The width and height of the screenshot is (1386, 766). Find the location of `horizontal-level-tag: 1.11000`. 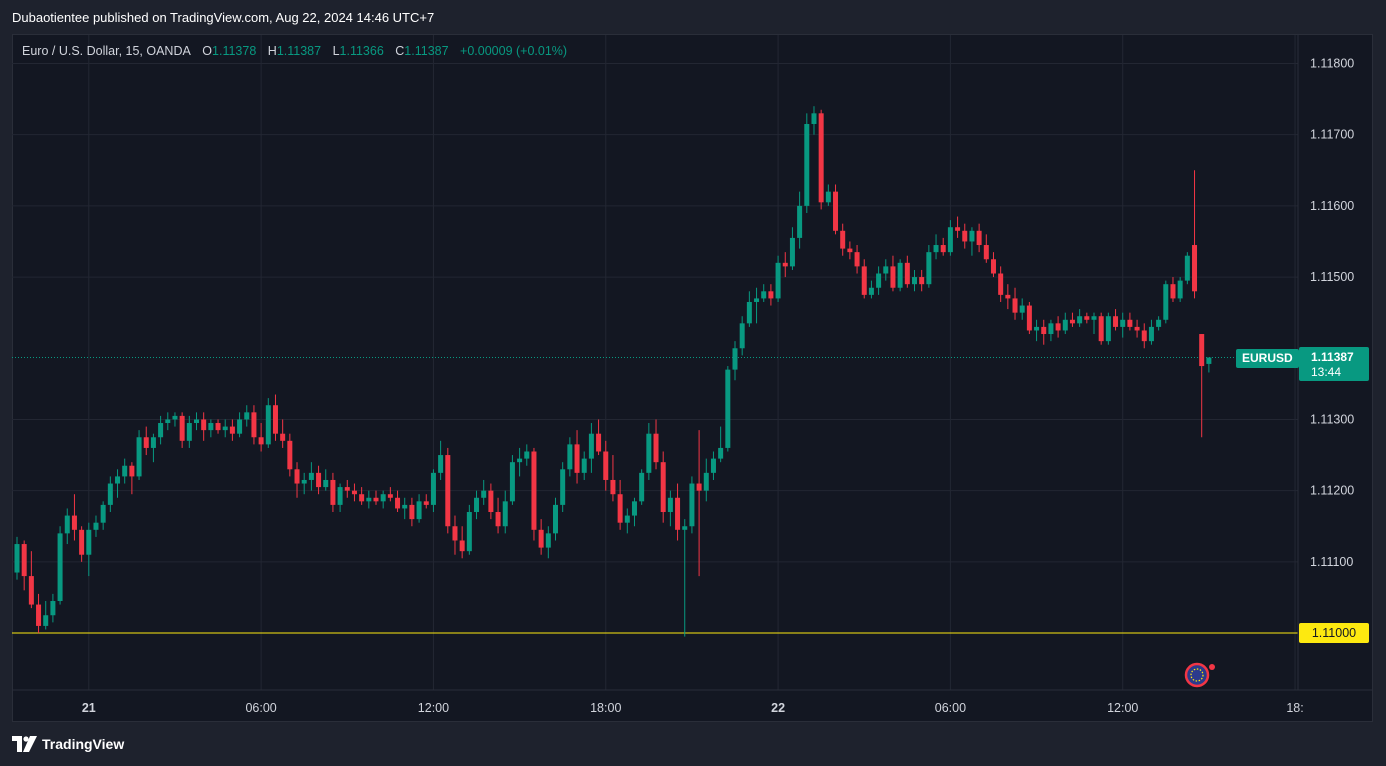

horizontal-level-tag: 1.11000 is located at coordinates (1334, 633).